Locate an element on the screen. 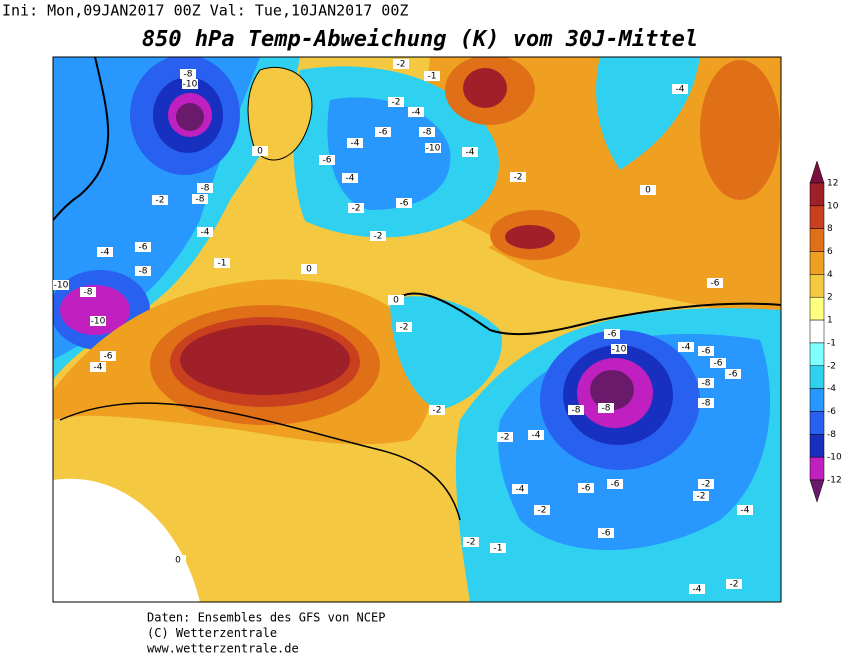 The height and width of the screenshot is (661, 842). colorbar-label: 10 is located at coordinates (833, 206).